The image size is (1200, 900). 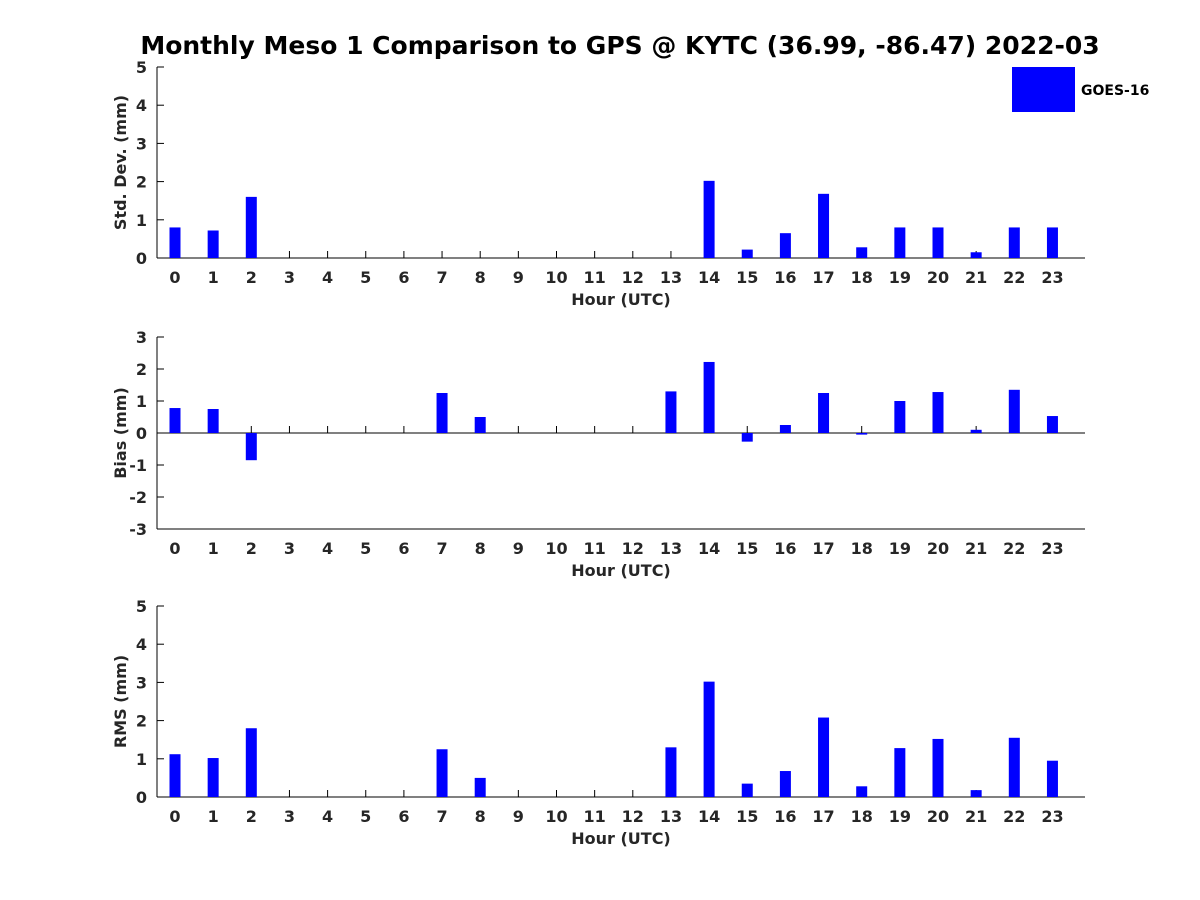 What do you see at coordinates (138, 529) in the screenshot?
I see `y-tick-label: -3` at bounding box center [138, 529].